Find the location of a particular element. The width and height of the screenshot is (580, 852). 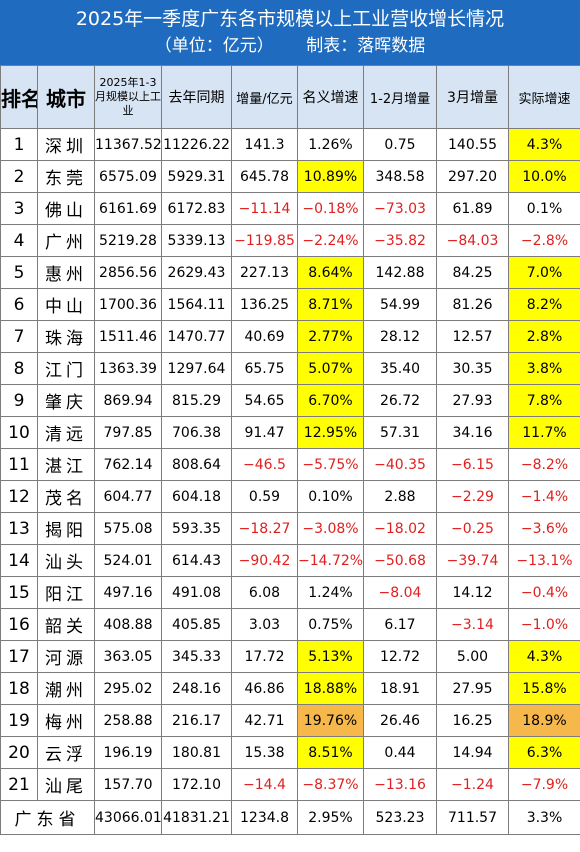

cell-march-increase: 16.25 is located at coordinates (472, 720).